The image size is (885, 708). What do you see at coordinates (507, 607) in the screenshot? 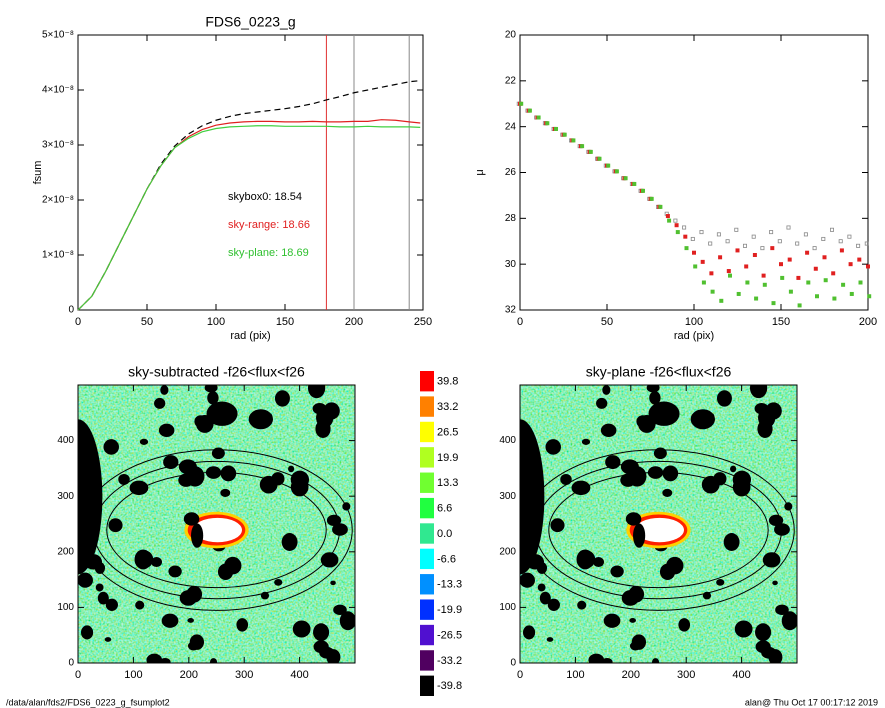
I see `y-tick-label: 100` at bounding box center [507, 607].